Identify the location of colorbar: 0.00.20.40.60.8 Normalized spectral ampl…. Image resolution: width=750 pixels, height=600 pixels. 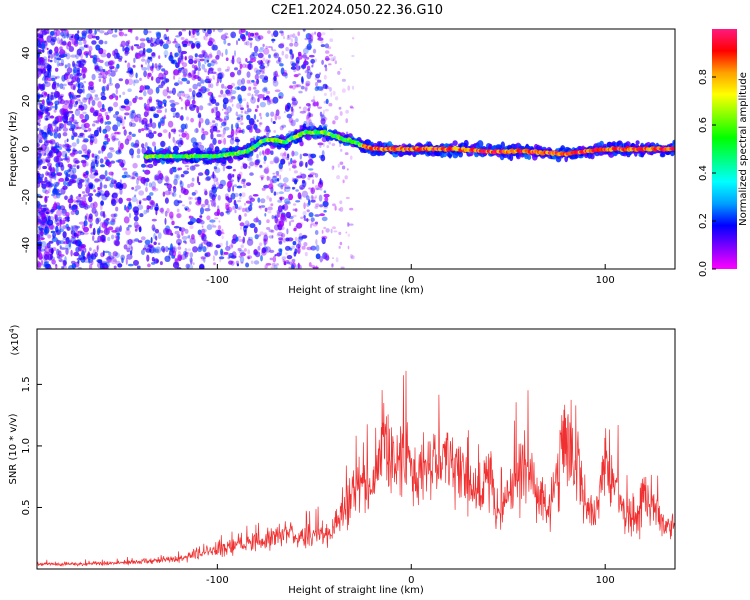
(723, 153).